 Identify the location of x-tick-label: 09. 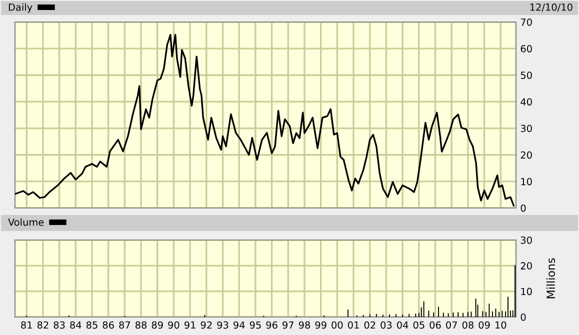
(484, 325).